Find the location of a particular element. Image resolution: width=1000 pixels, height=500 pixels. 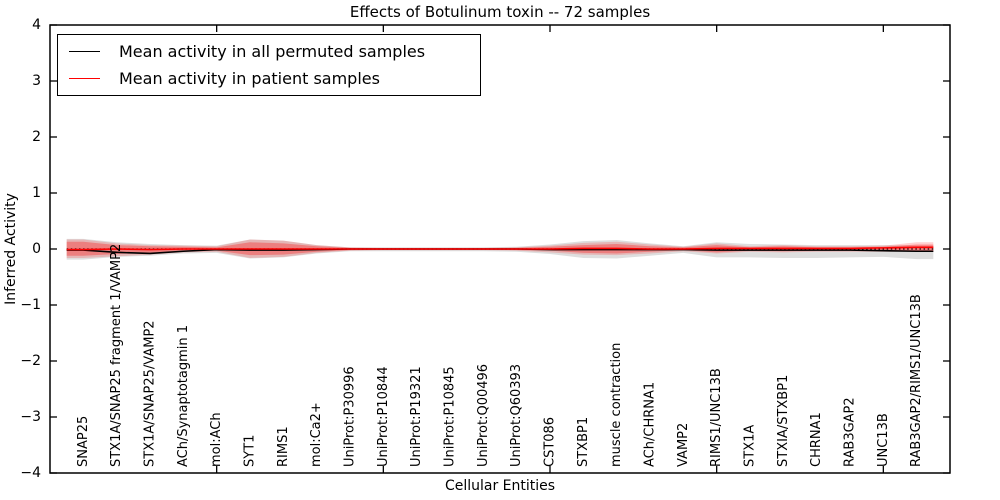

x-tick-label: UniProt:P10845 is located at coordinates (450, 416).